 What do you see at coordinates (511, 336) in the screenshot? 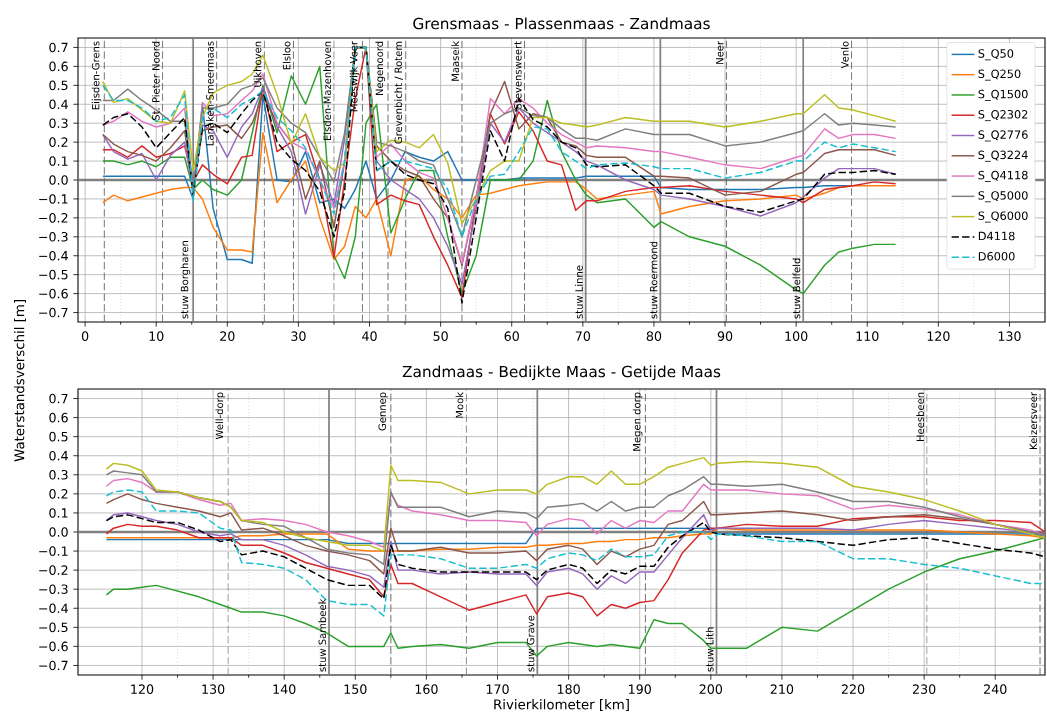
I see `x-tick-label: 60` at bounding box center [511, 336].